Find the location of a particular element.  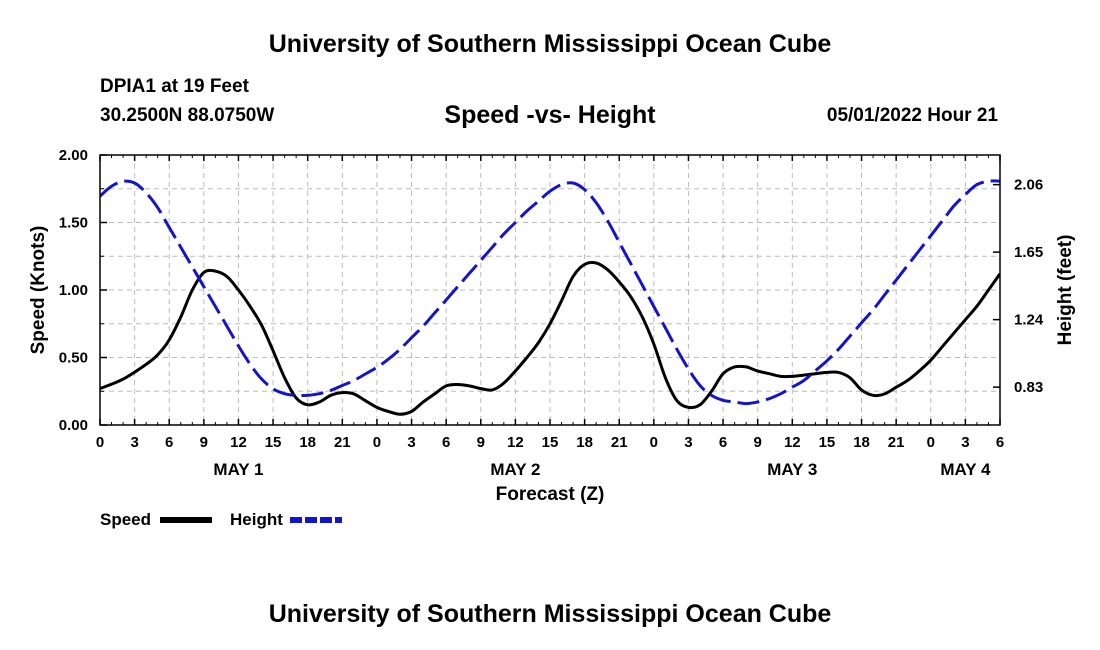

day-label: MAY 1 is located at coordinates (238, 469).